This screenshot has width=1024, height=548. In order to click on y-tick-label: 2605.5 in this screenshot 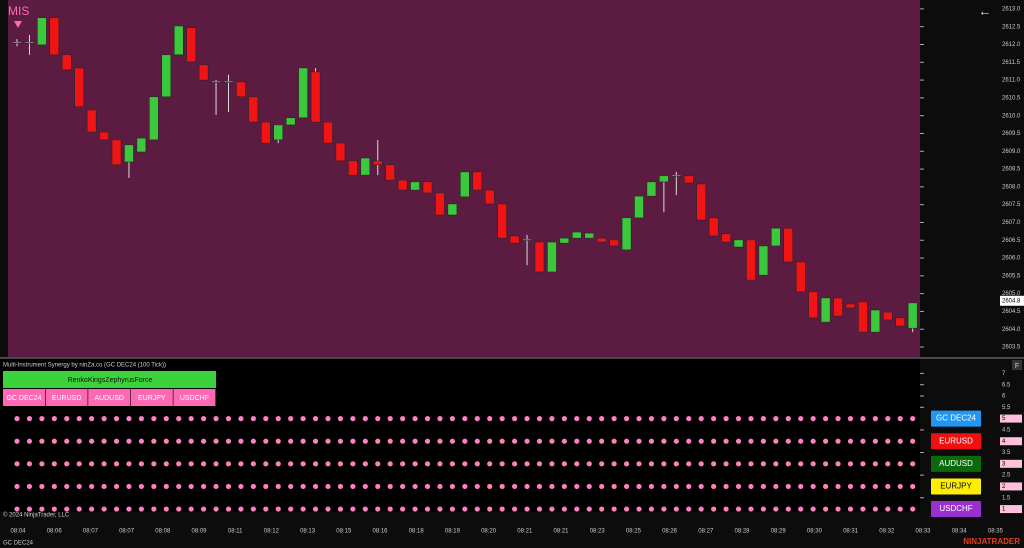, I will do `click(1011, 276)`.